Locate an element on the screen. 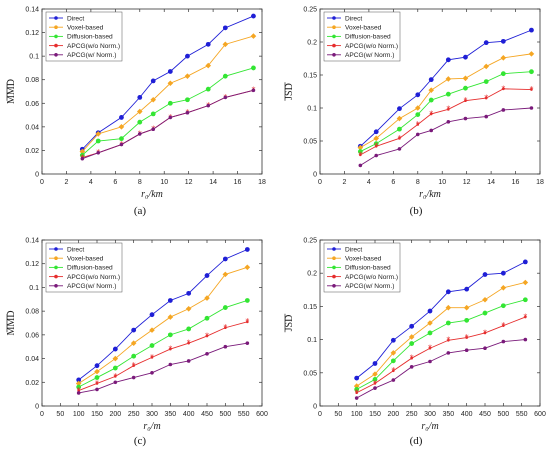 The height and width of the screenshot is (457, 550). legend-entry: Direct is located at coordinates (353, 18).